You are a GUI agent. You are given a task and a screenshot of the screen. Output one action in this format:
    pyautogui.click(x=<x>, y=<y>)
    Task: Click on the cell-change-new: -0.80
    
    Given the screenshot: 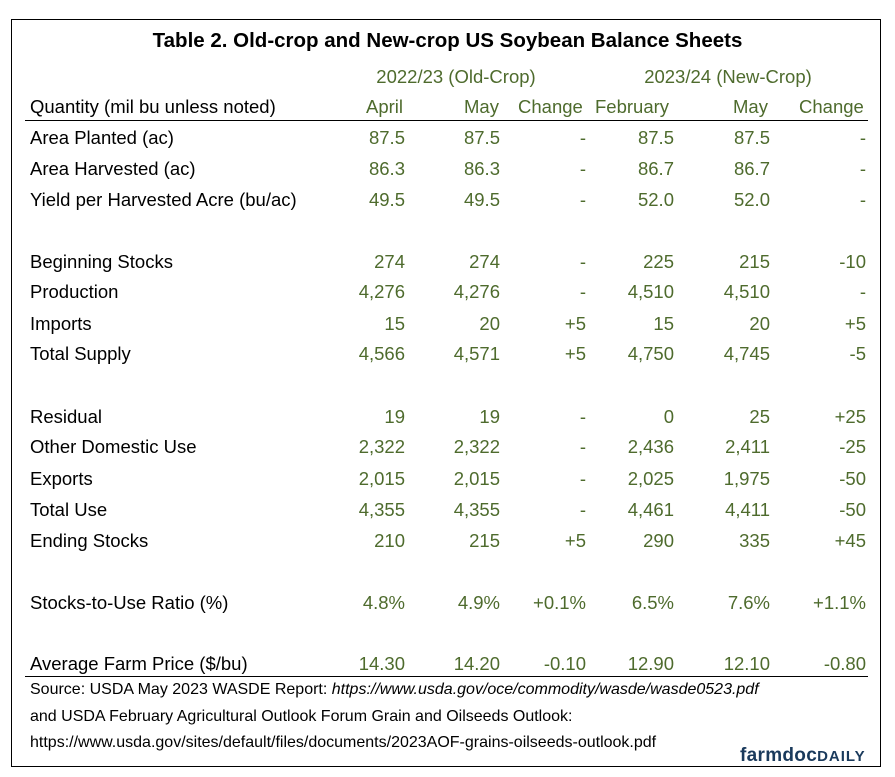 What is the action you would take?
    pyautogui.click(x=844, y=663)
    